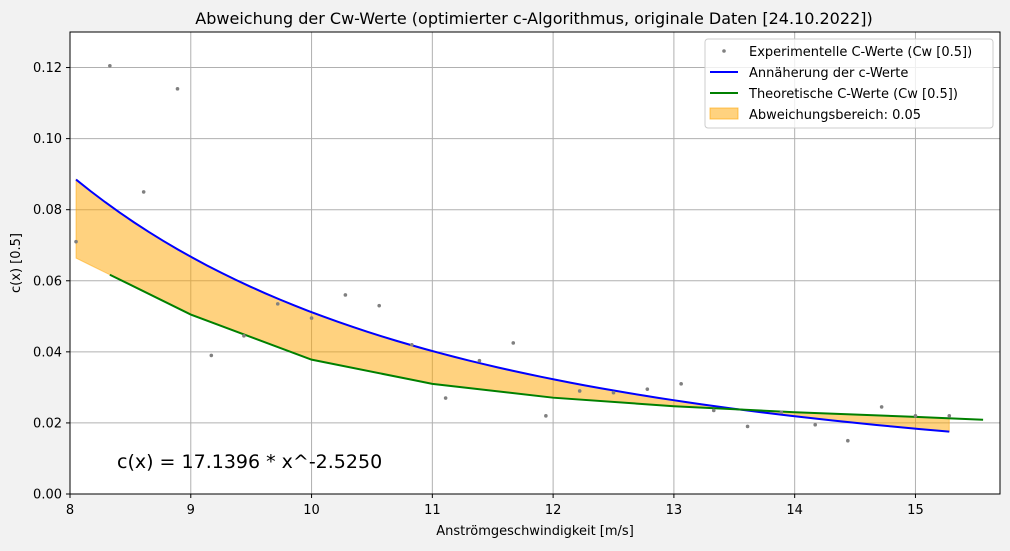 The width and height of the screenshot is (1010, 551). What do you see at coordinates (860, 52) in the screenshot?
I see `legend-label-experimental: Experimentelle C-Werte (Cw [0.5])` at bounding box center [860, 52].